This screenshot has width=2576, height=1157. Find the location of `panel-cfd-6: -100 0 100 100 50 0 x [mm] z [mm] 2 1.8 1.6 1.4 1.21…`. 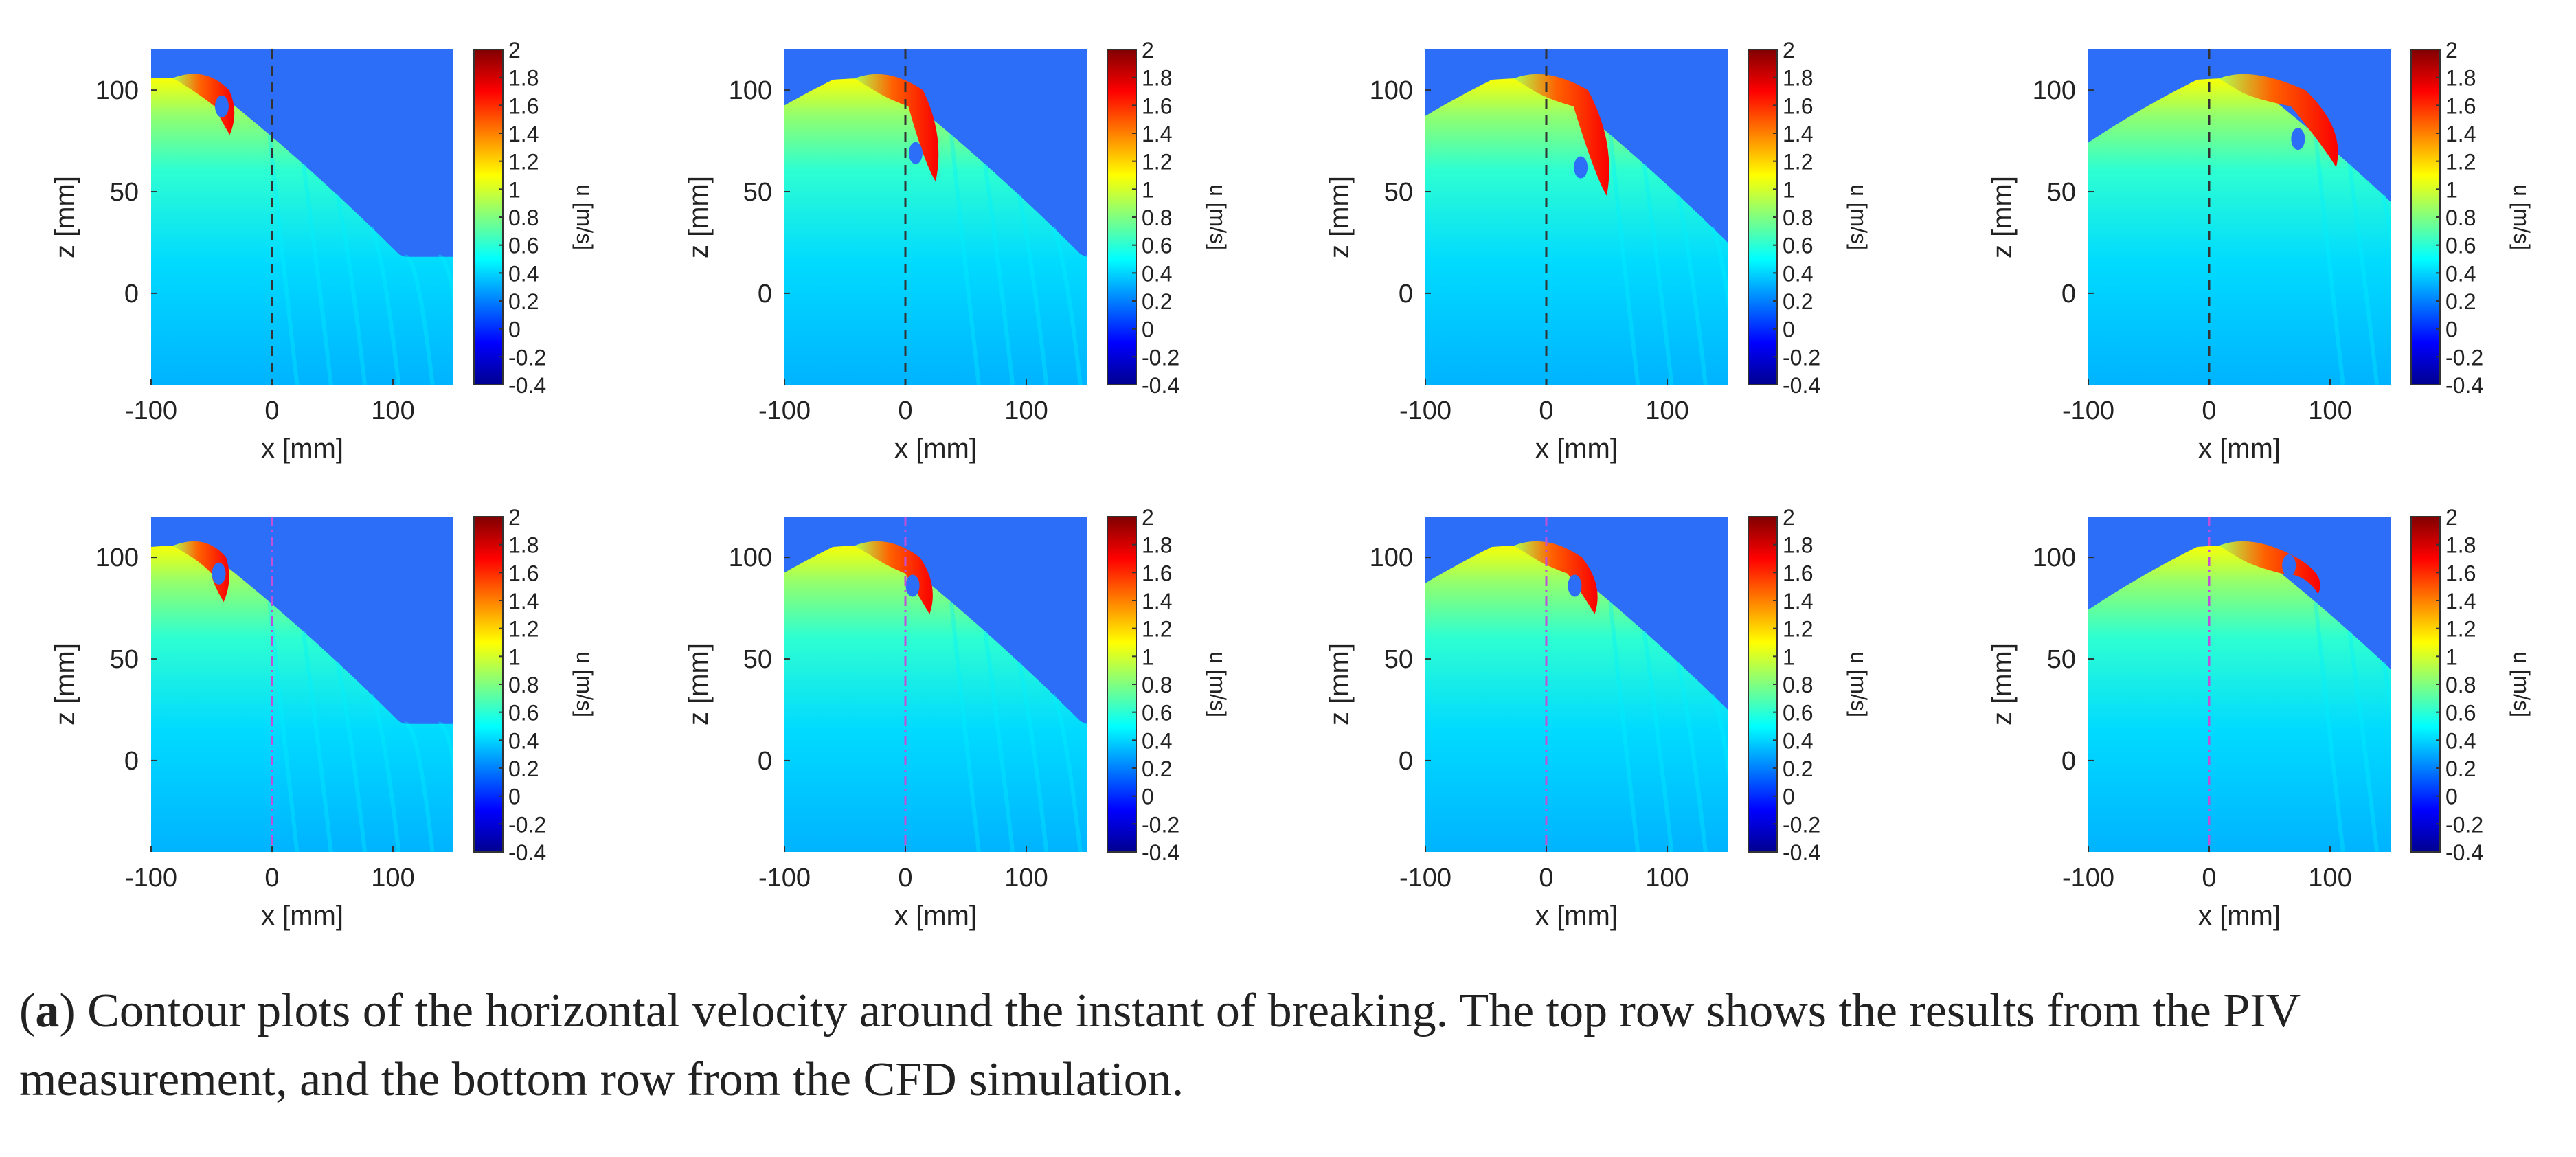

panel-cfd-6: -100 0 100 100 50 0 x [mm] z [mm] 2 1.8 1.6 1.4 1.21… is located at coordinates (956, 718).